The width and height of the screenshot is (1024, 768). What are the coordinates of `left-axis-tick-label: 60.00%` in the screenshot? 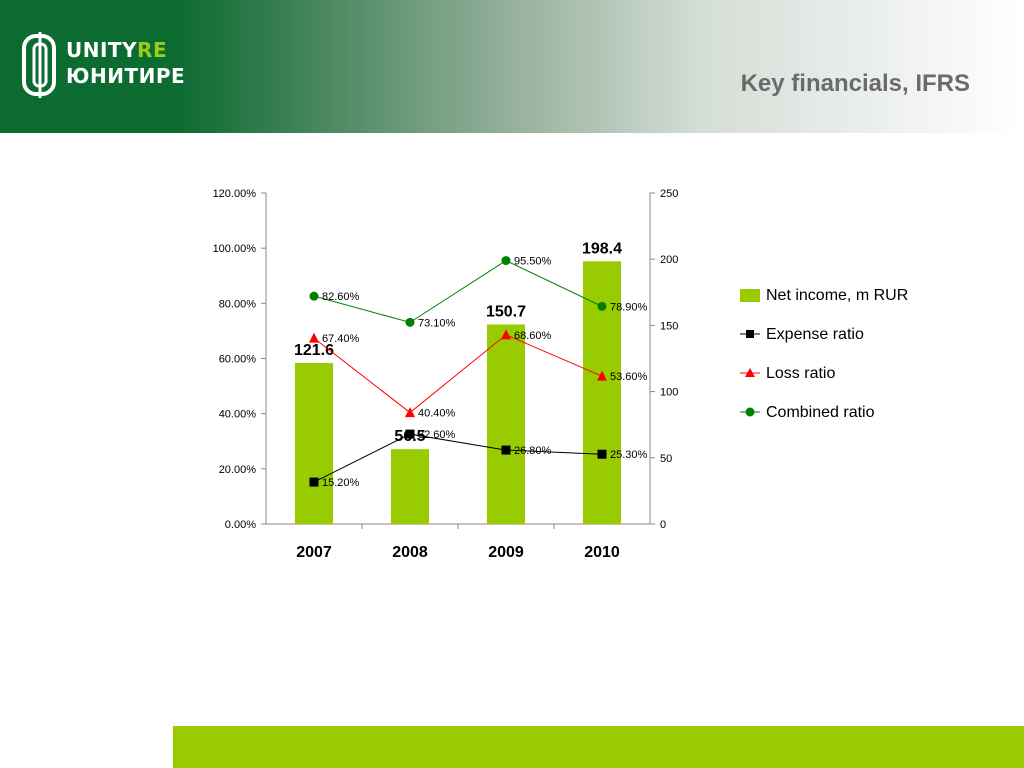 It's located at (238, 360).